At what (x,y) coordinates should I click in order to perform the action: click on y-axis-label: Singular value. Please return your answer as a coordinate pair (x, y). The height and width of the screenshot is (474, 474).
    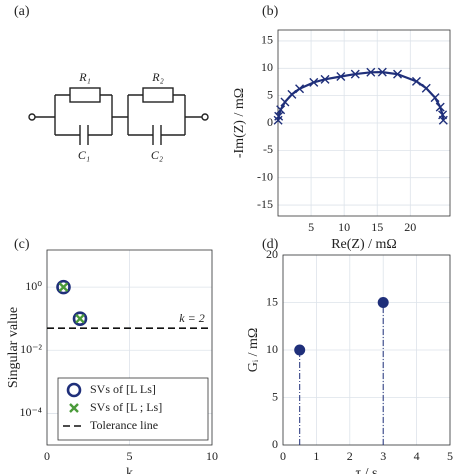
    Looking at the image, I should click on (13, 347).